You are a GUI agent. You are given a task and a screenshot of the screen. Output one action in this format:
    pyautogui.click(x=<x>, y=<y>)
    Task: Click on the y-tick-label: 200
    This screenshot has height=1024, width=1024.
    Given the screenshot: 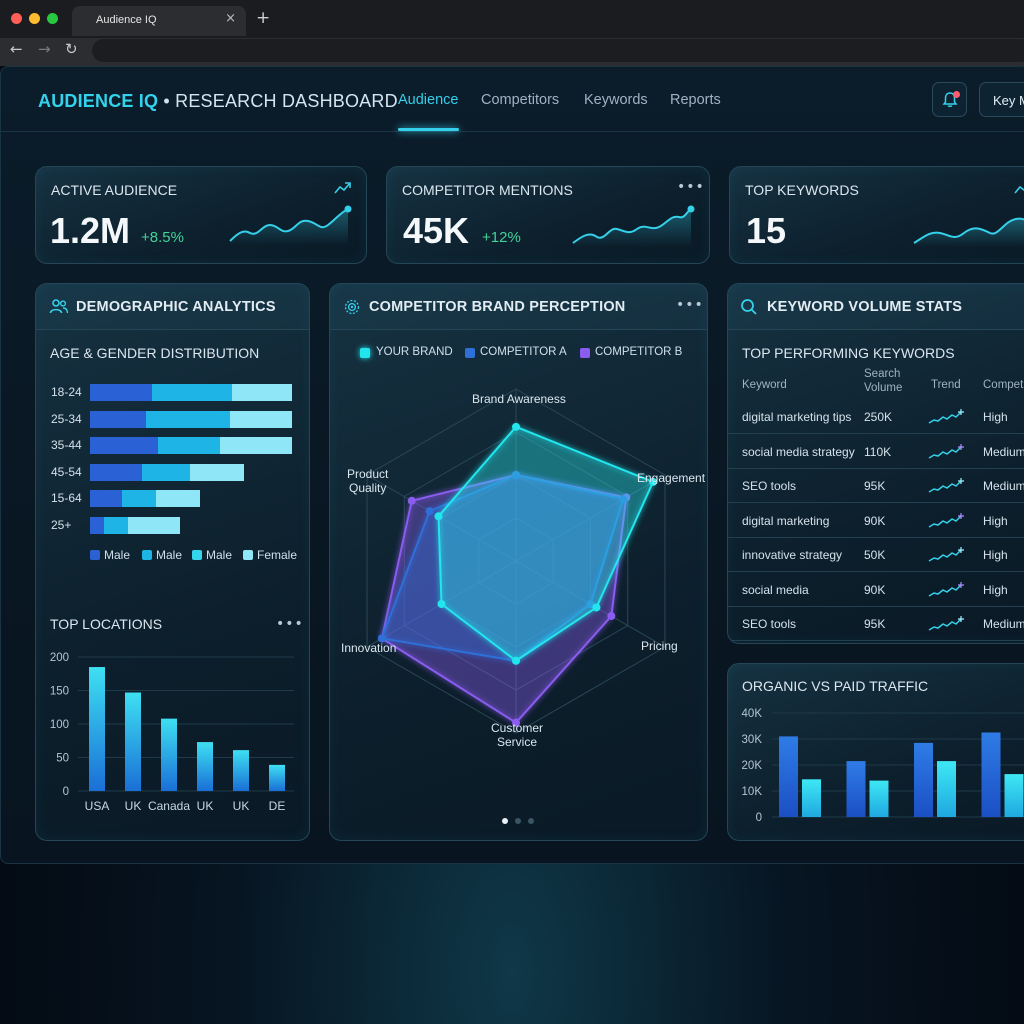 What is the action you would take?
    pyautogui.click(x=59, y=658)
    